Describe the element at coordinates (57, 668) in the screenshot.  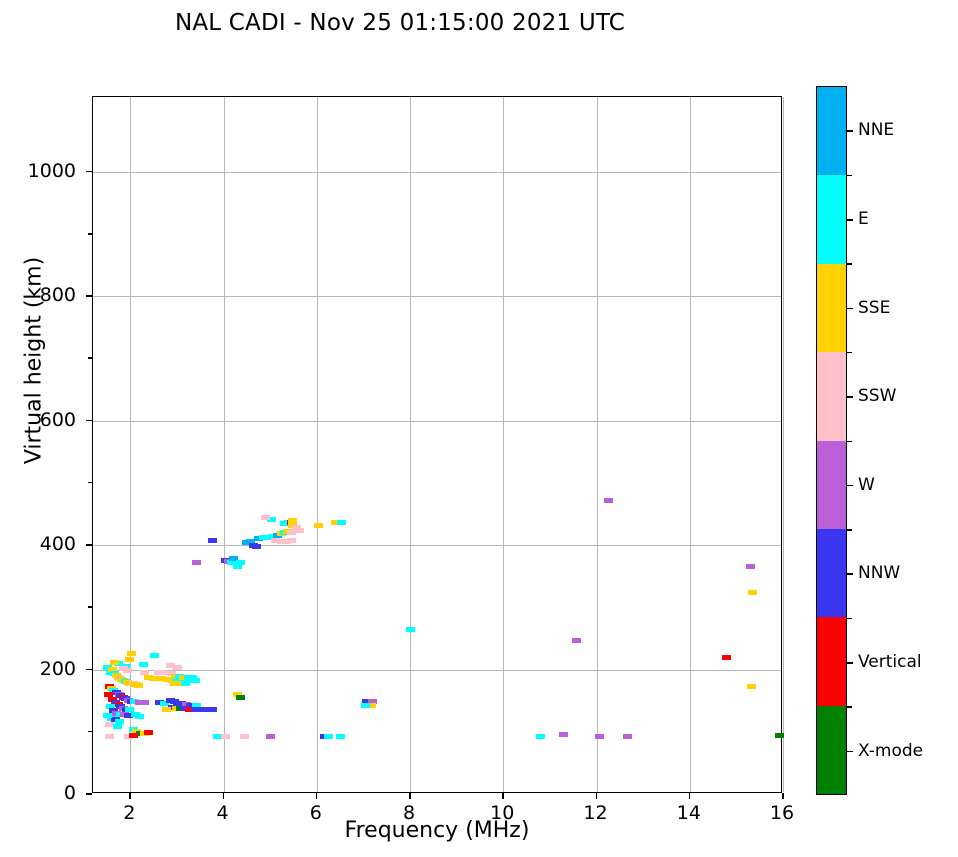
I see `y-tick-label: 200` at that location.